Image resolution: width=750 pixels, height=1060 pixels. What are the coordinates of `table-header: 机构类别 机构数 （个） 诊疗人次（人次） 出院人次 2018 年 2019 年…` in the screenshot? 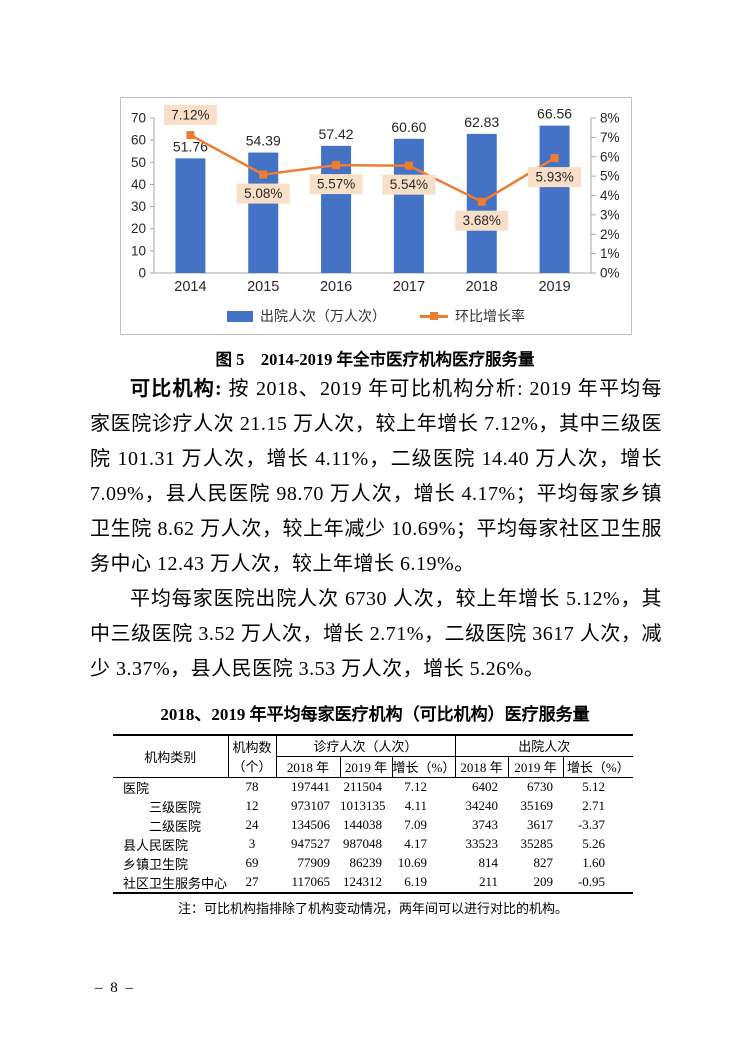 It's located at (373, 756).